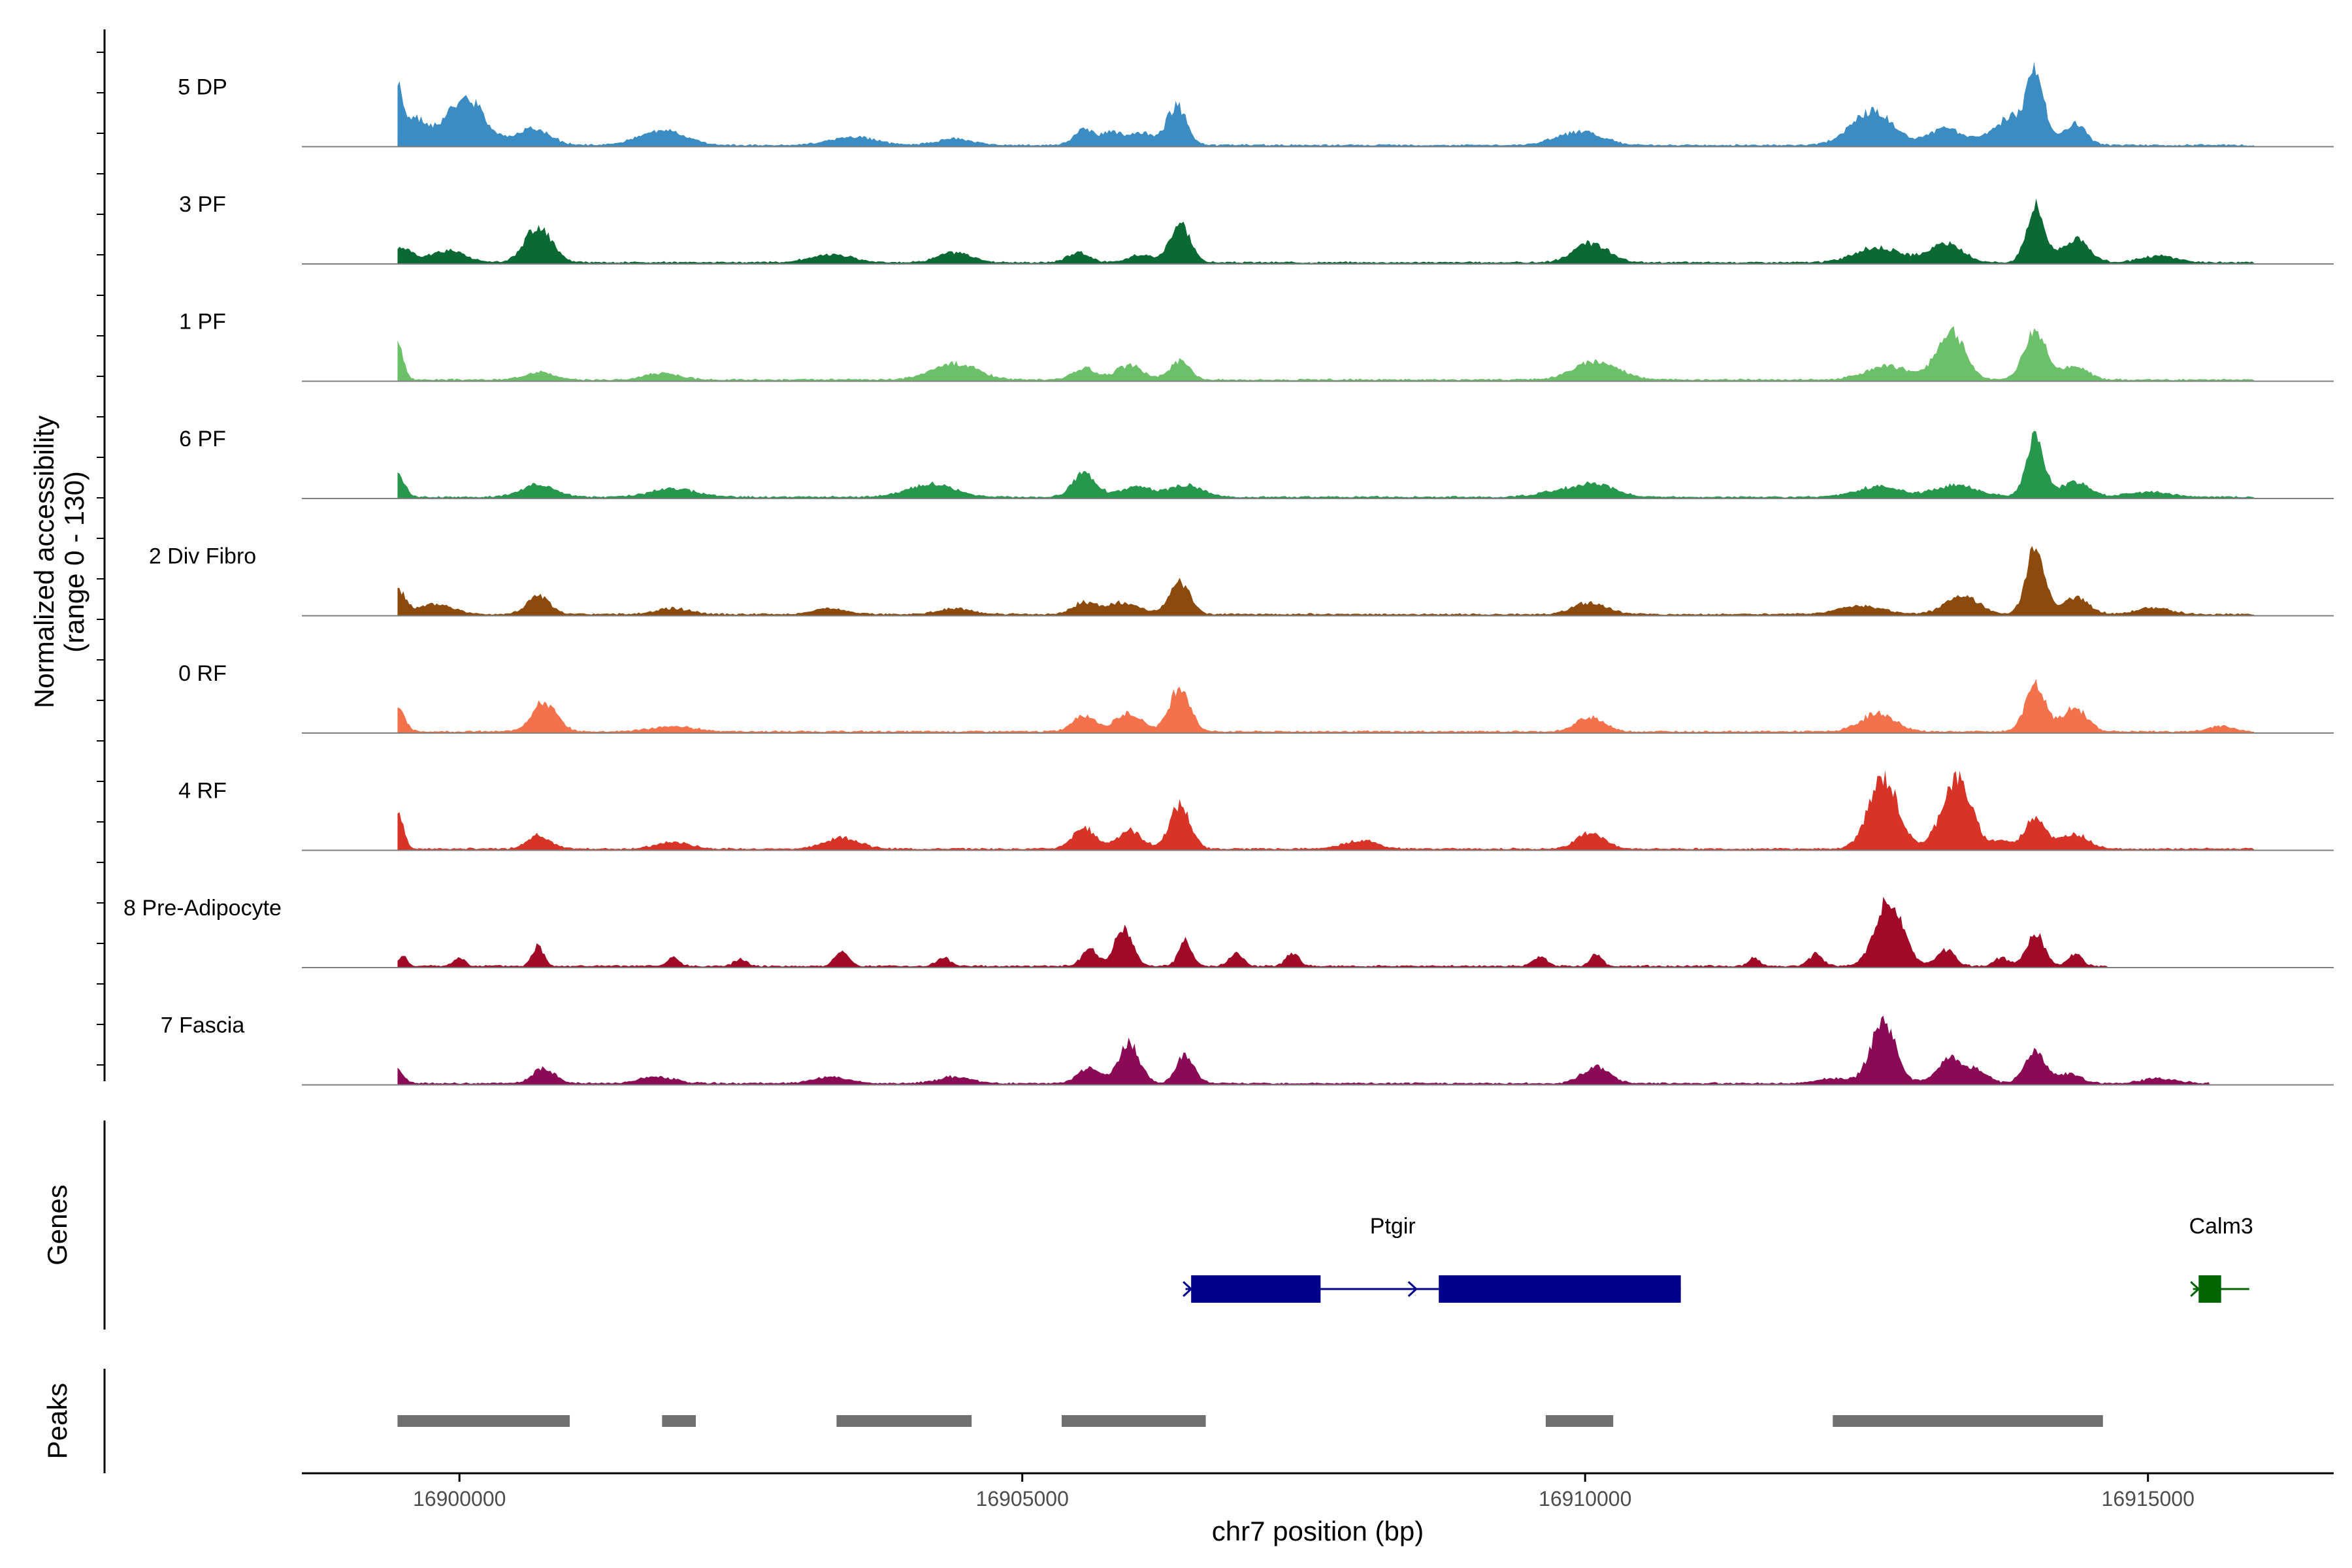 This screenshot has height=1568, width=2352. I want to click on track-label: 8 Pre-Adipocyte, so click(202, 908).